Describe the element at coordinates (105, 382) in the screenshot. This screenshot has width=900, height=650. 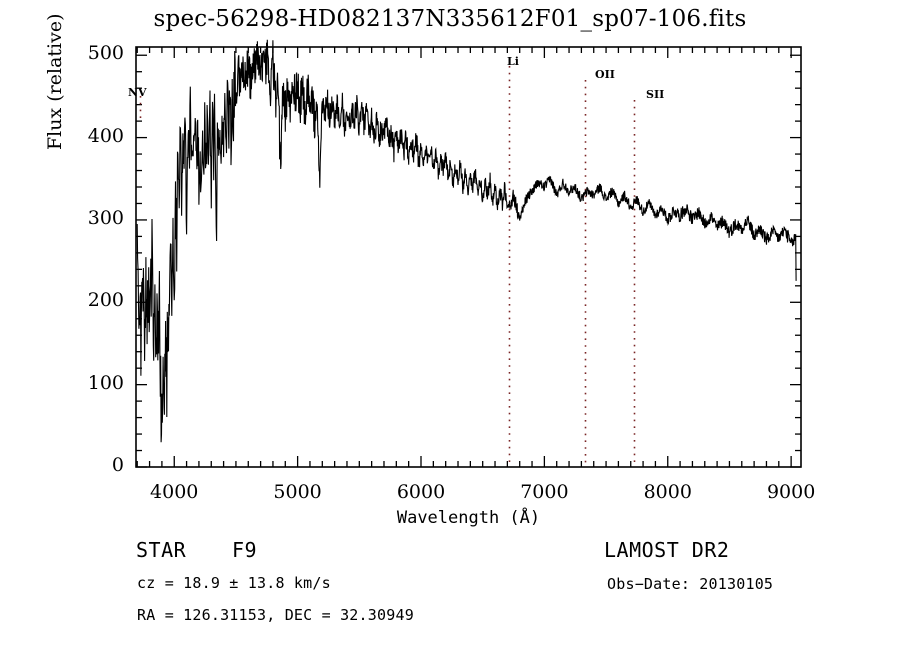
I see `y-tick-label: 100` at that location.